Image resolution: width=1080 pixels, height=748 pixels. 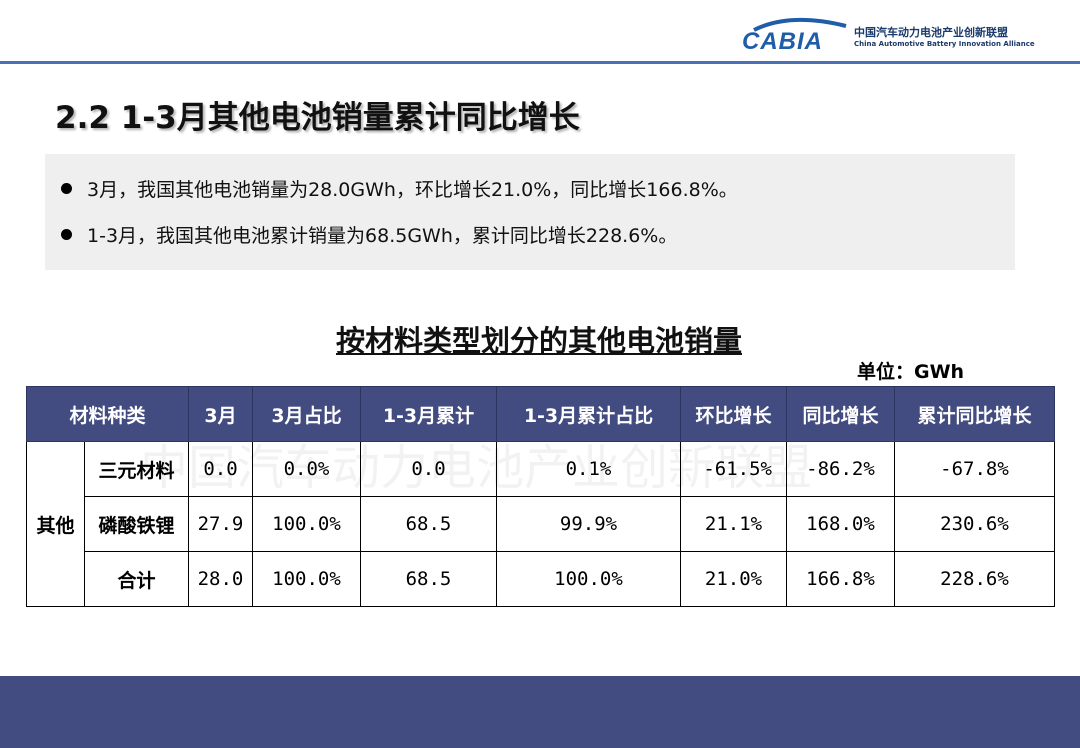 I want to click on material-cell: 三元材料, so click(x=136, y=469).